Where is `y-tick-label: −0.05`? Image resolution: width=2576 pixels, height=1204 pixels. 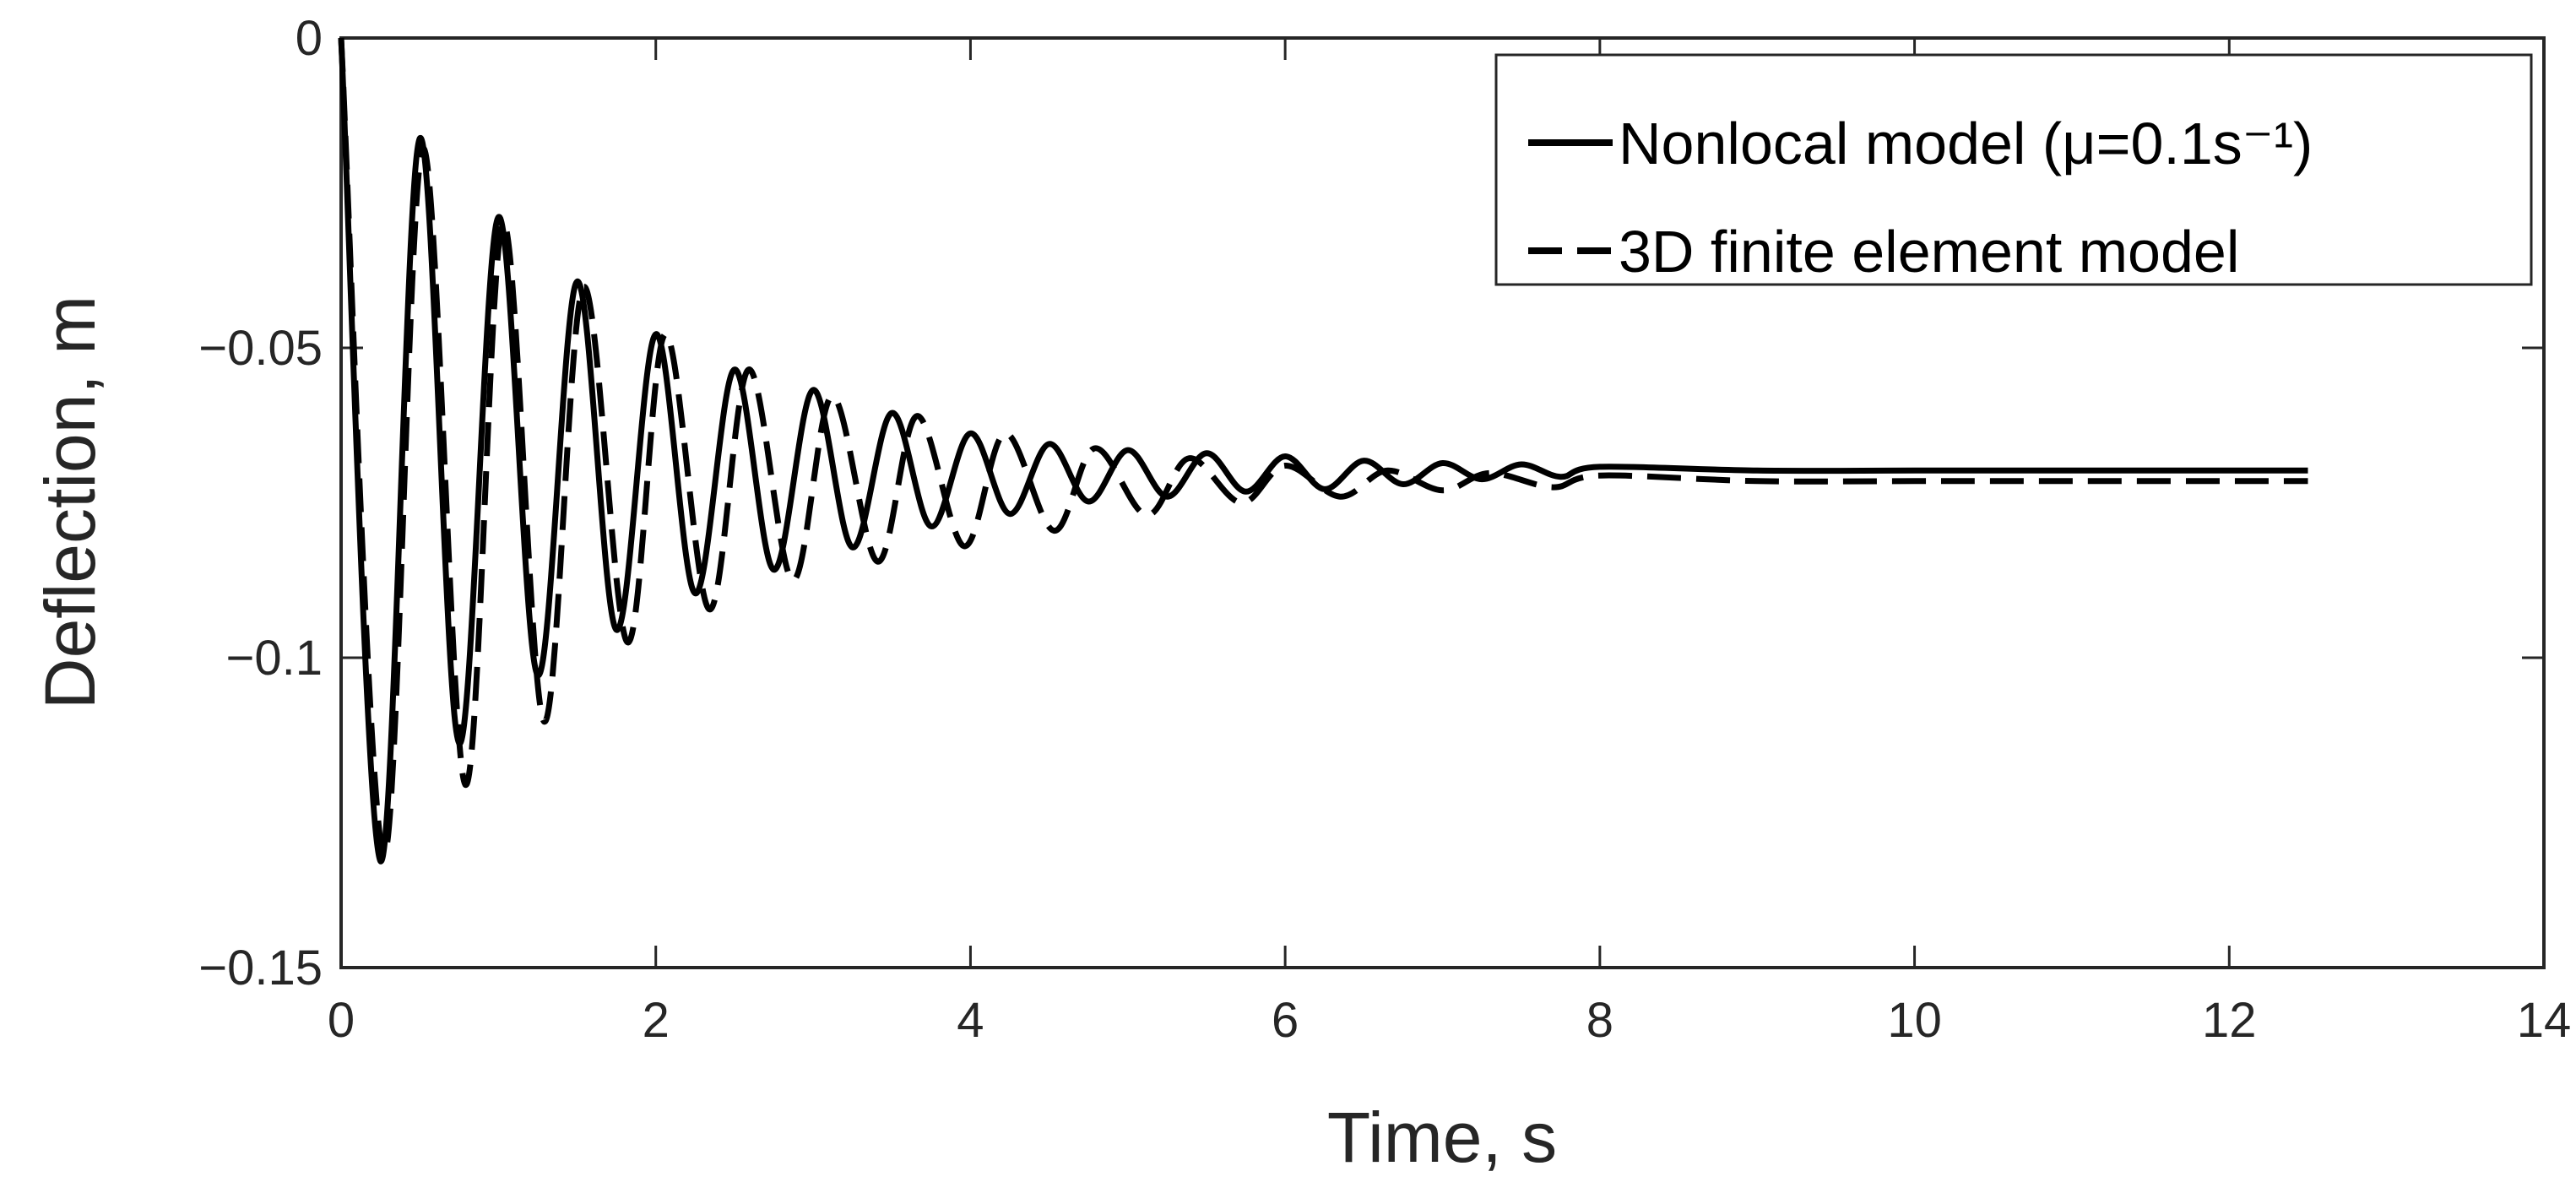 y-tick-label: −0.05 is located at coordinates (260, 348).